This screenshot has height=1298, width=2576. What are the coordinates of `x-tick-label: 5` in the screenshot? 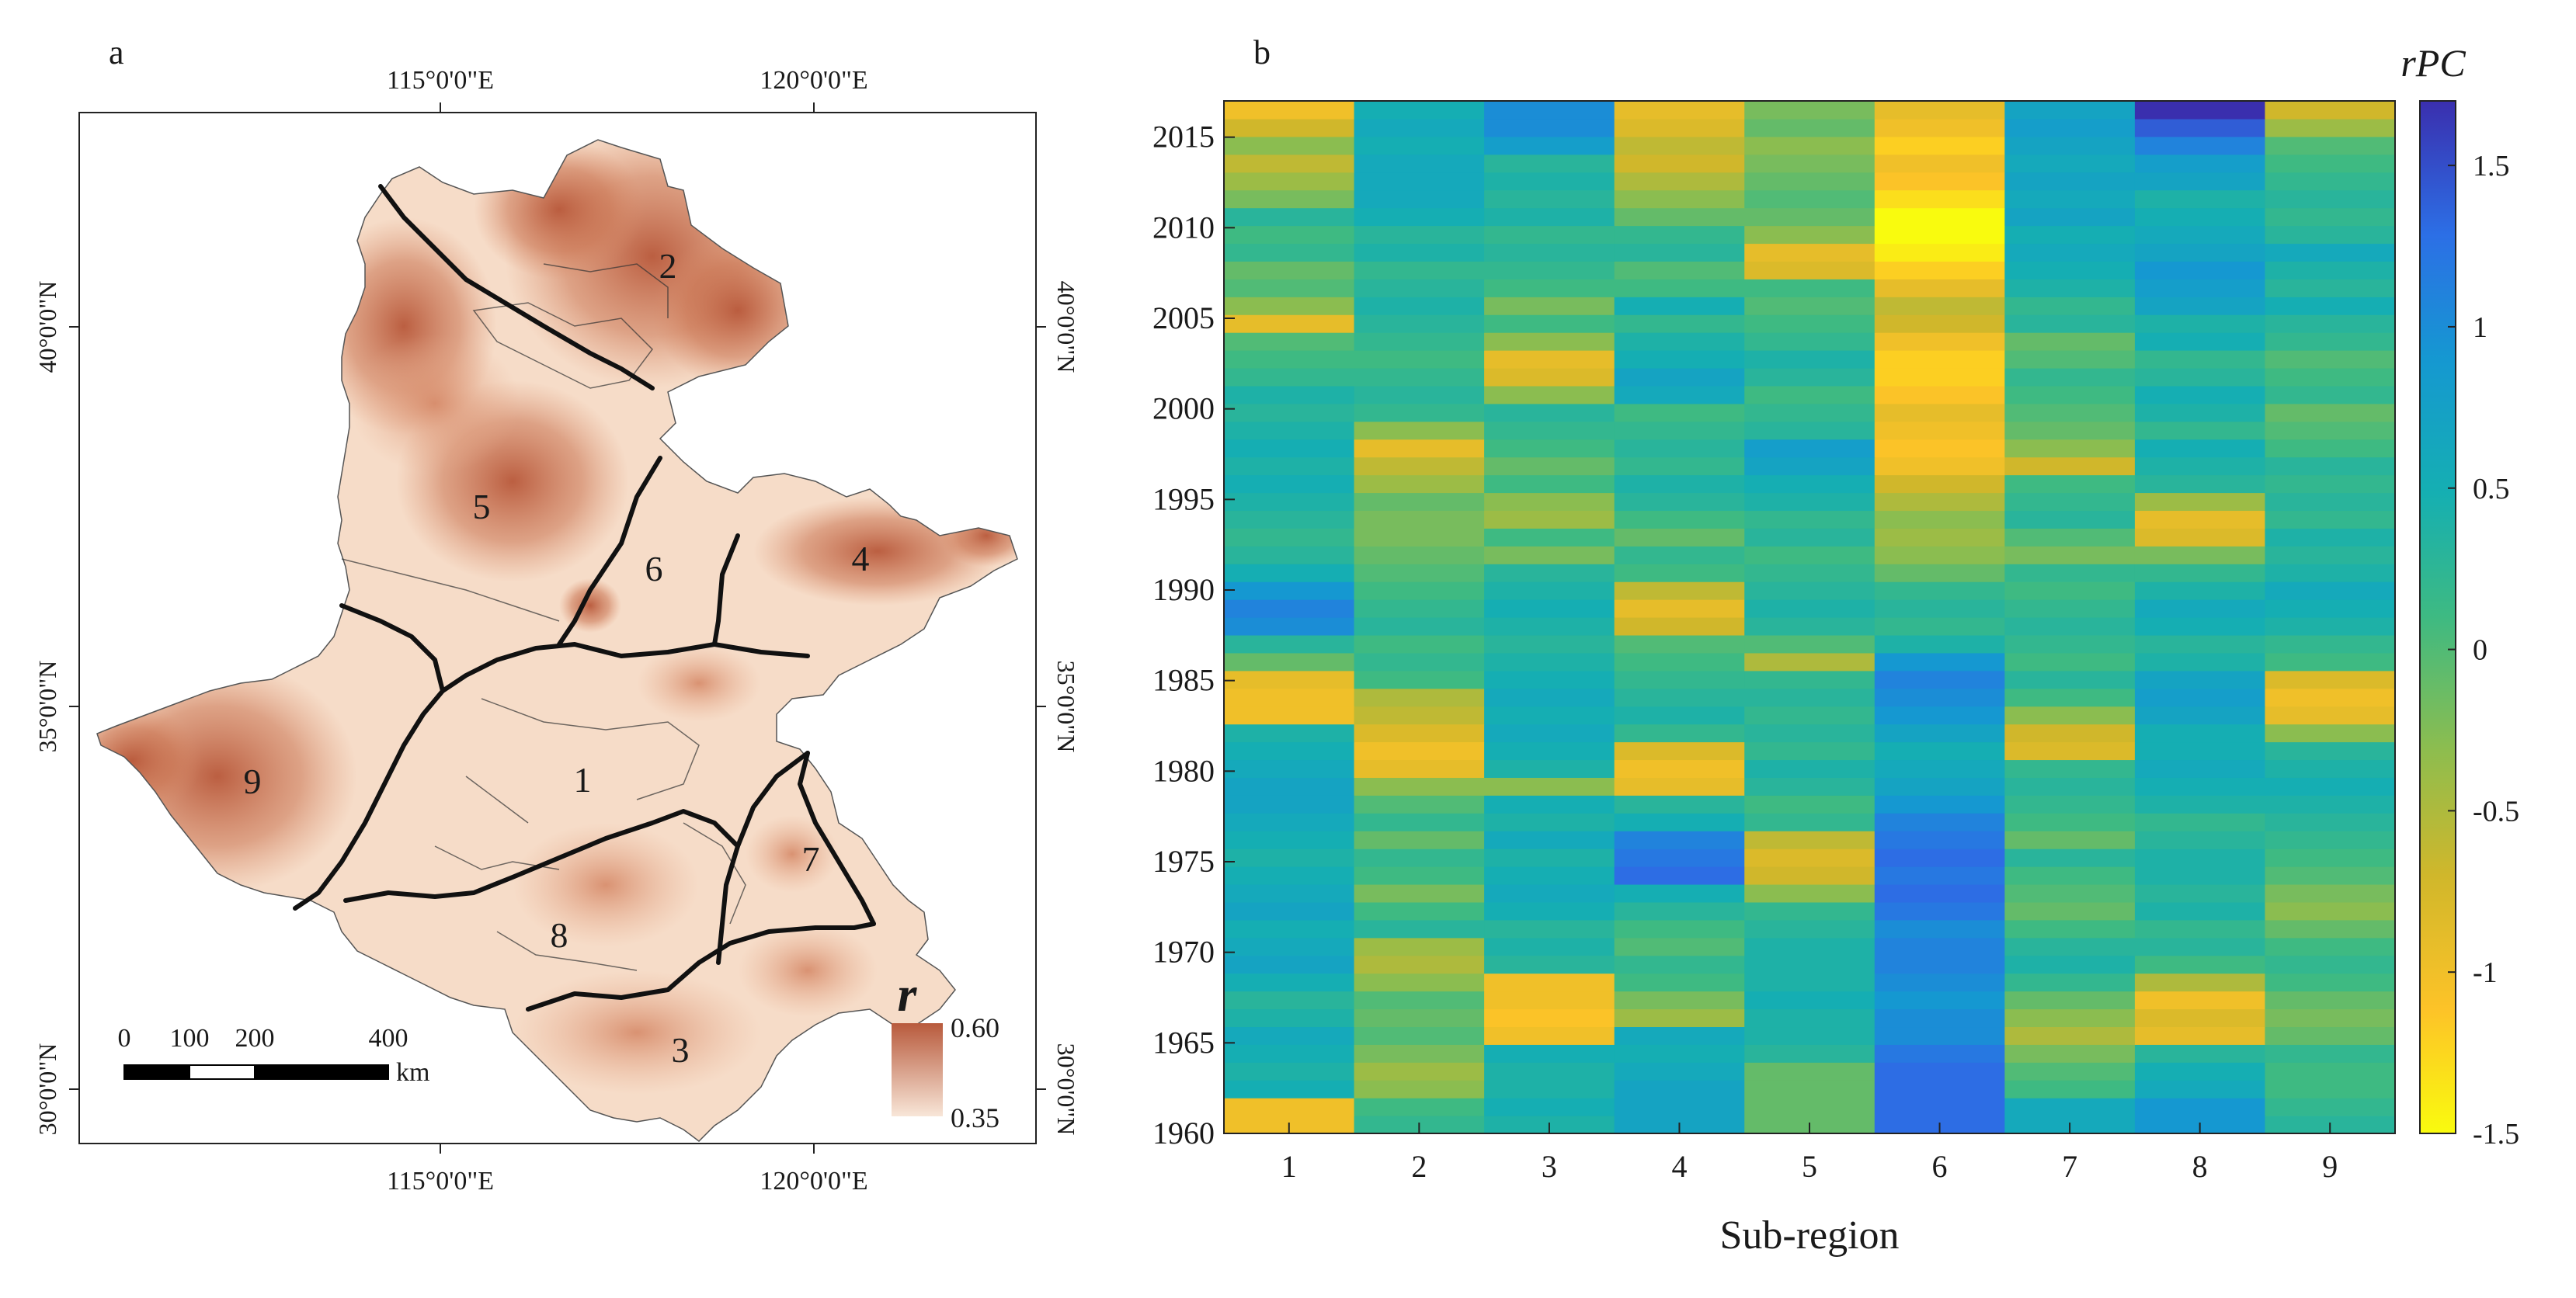 It's located at (1809, 1166).